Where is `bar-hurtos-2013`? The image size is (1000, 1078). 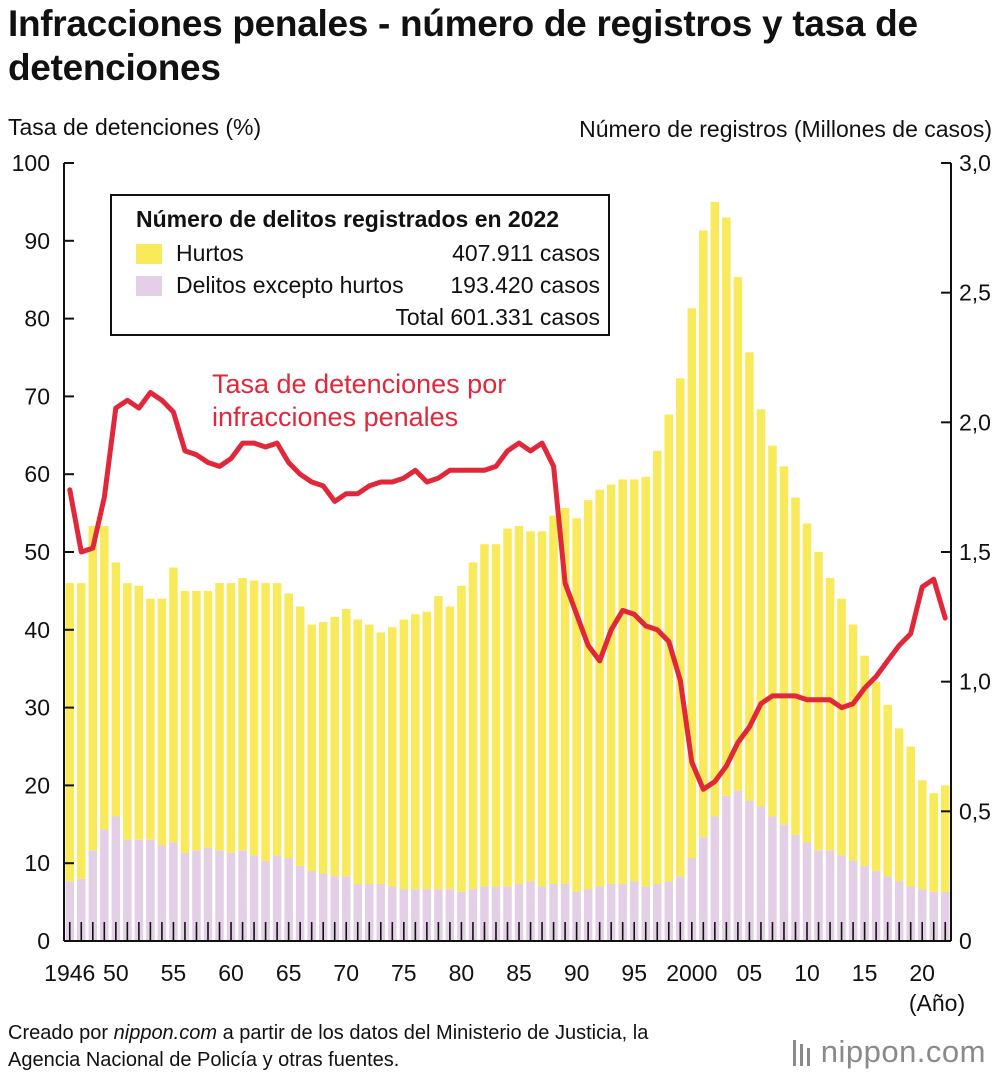 bar-hurtos-2013 is located at coordinates (841, 727).